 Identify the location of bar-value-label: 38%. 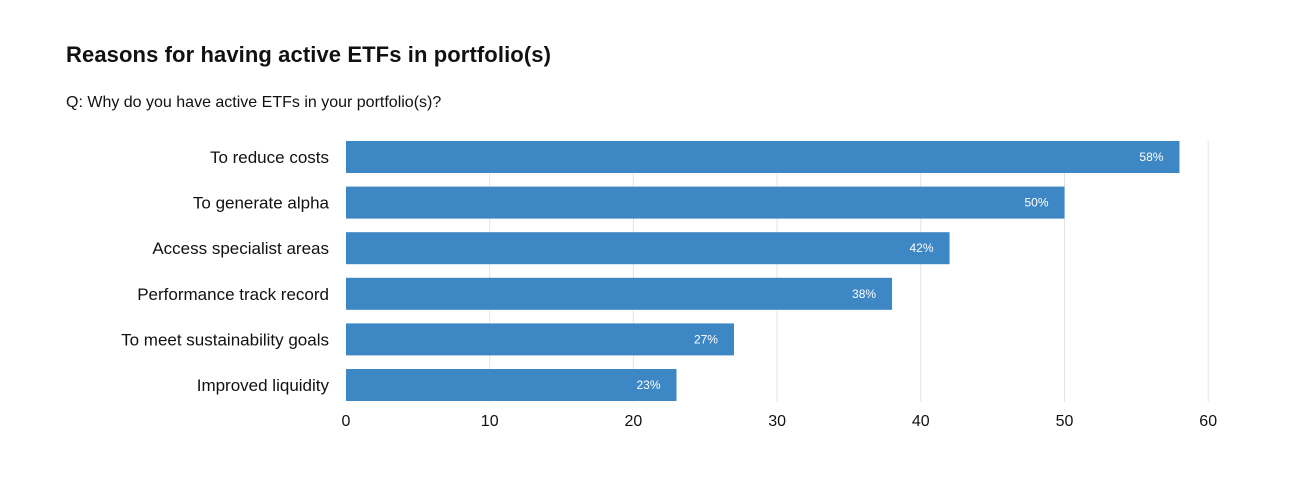
(864, 294).